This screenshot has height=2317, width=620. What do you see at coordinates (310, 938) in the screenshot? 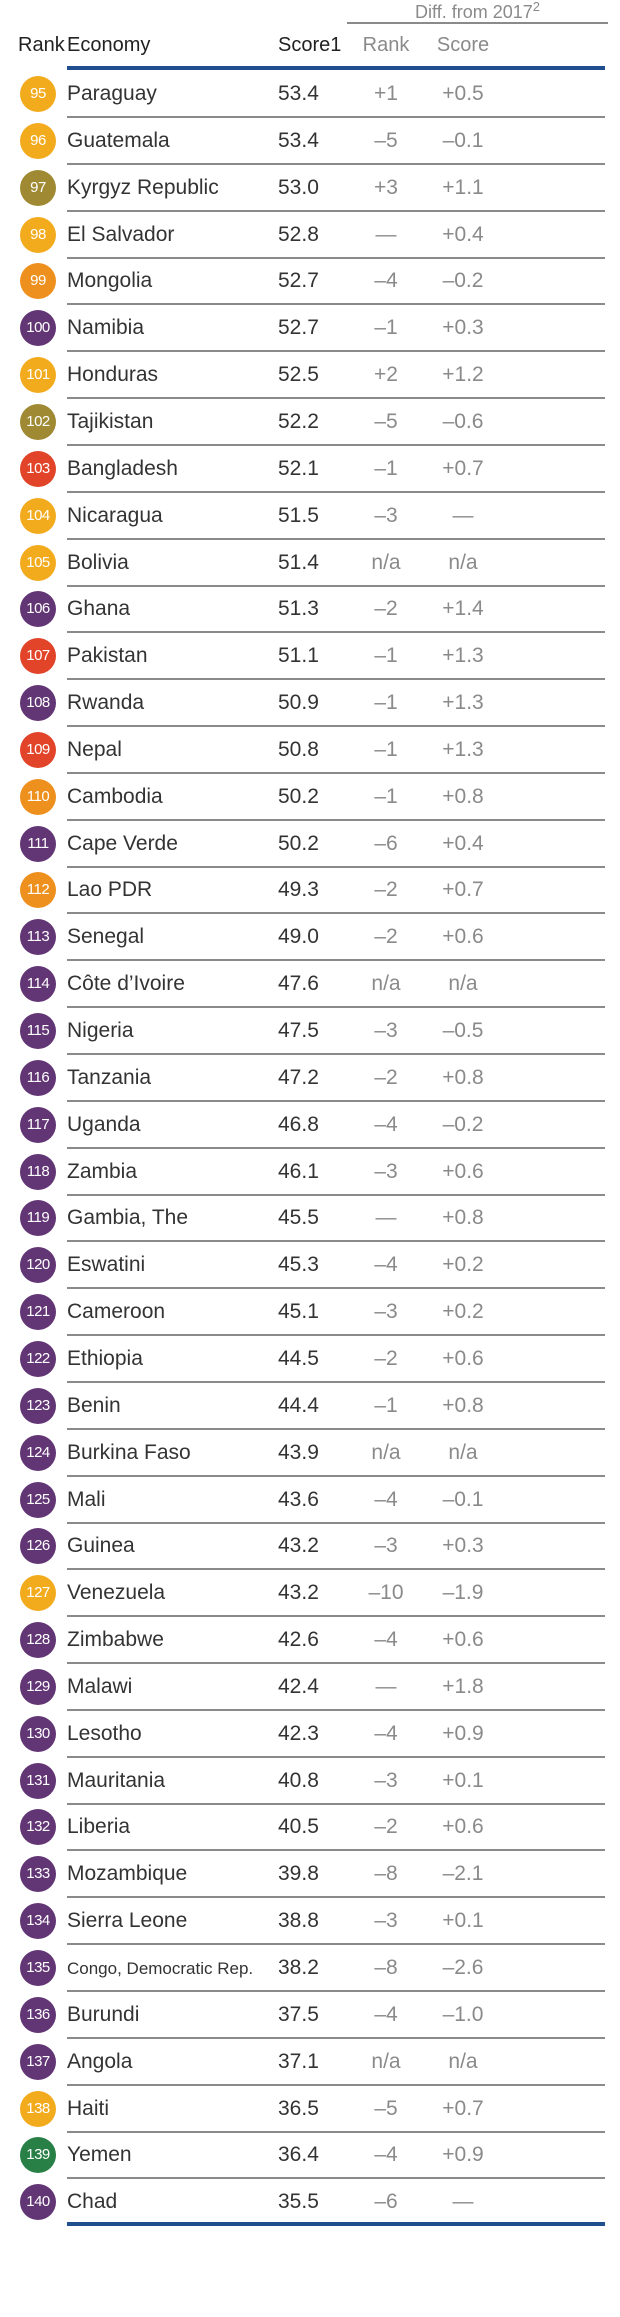
I see `table-row: 113 Senegal 49.0 –2 +0.6` at bounding box center [310, 938].